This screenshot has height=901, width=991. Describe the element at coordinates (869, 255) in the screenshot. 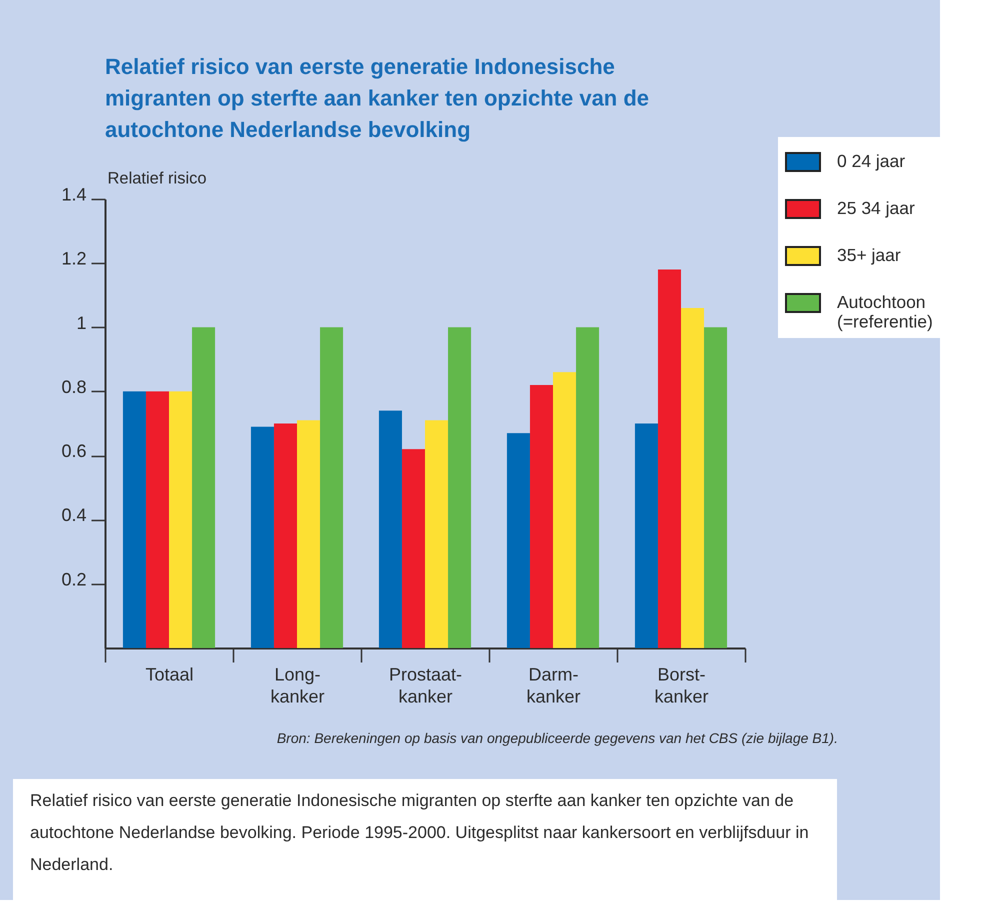

I see `legend-label: 35+ jaar` at that location.